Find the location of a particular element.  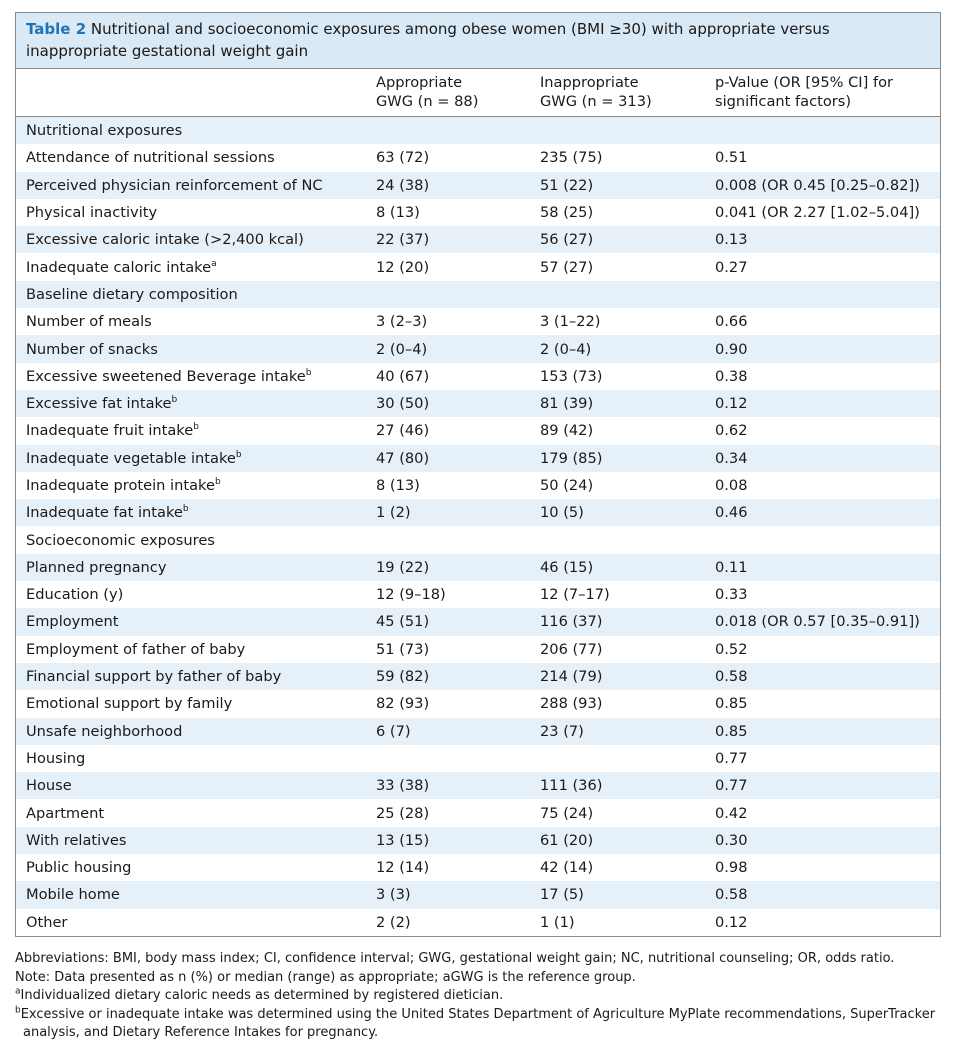

inappropriate-value: 61 (20) is located at coordinates (567, 840).